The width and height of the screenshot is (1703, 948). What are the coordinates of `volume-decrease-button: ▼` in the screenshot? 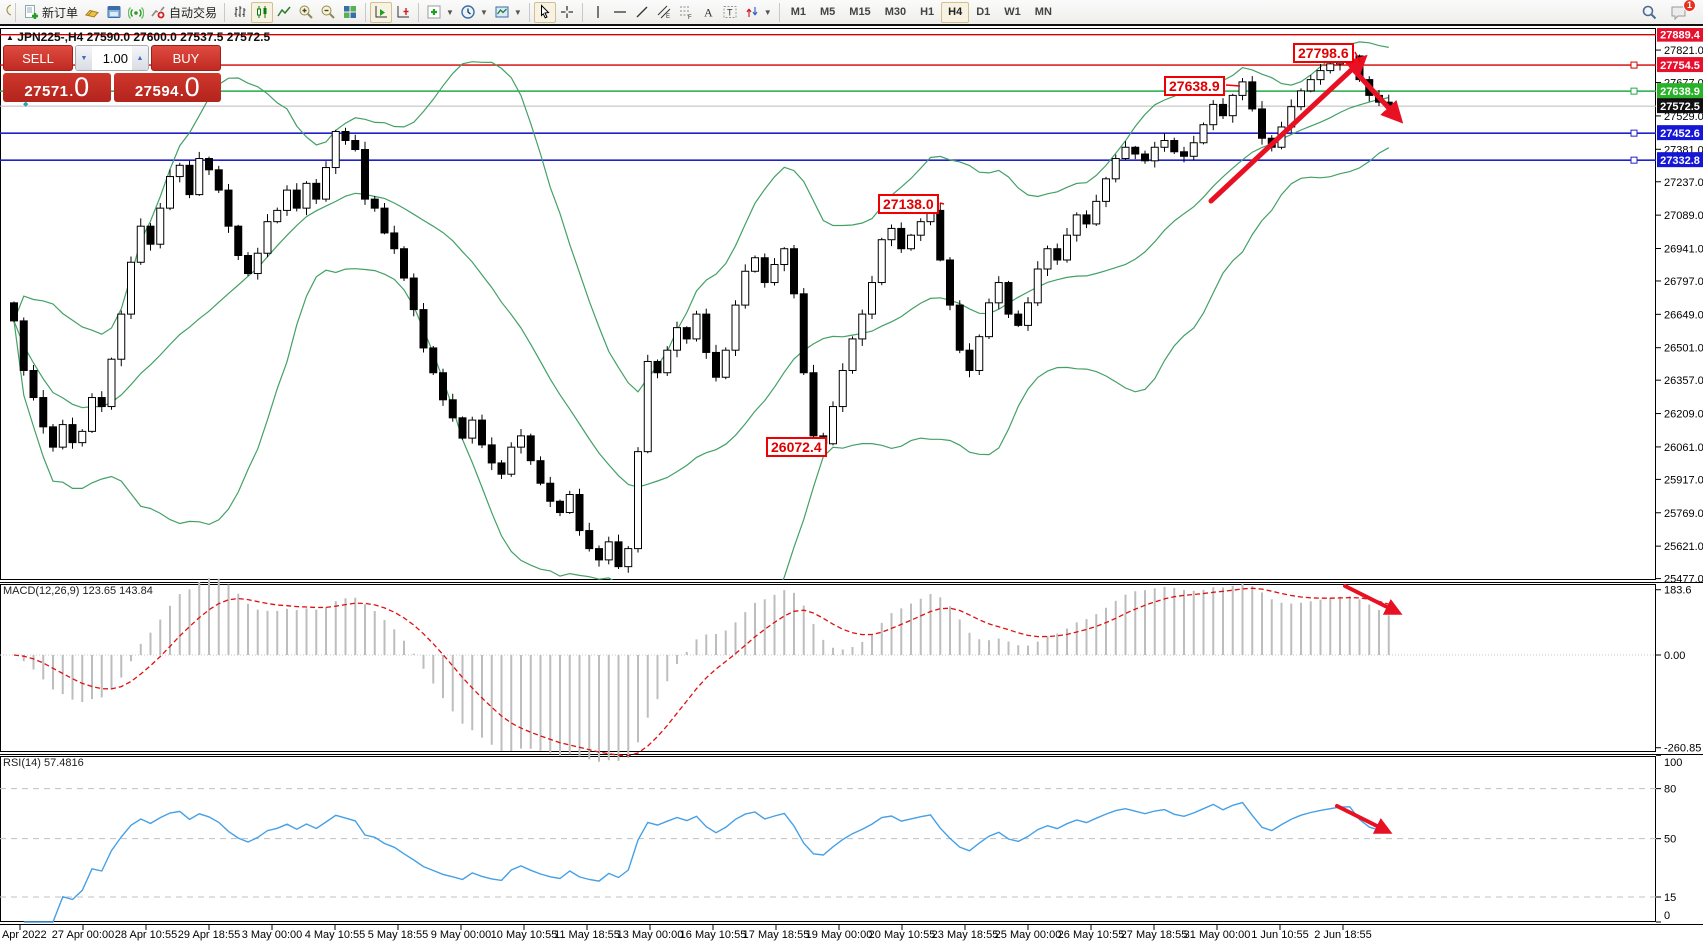 It's located at (84, 58).